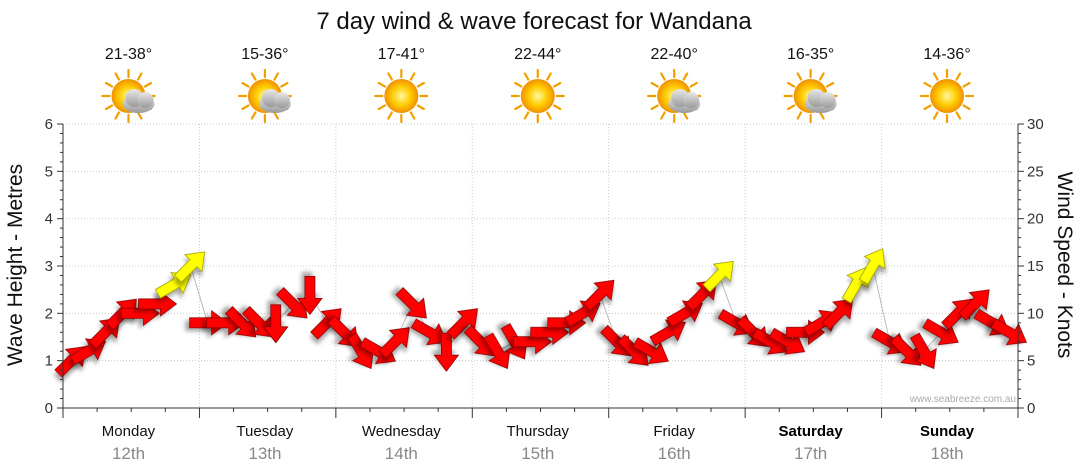 This screenshot has width=1080, height=475. What do you see at coordinates (674, 453) in the screenshot?
I see `date-label: 16th` at bounding box center [674, 453].